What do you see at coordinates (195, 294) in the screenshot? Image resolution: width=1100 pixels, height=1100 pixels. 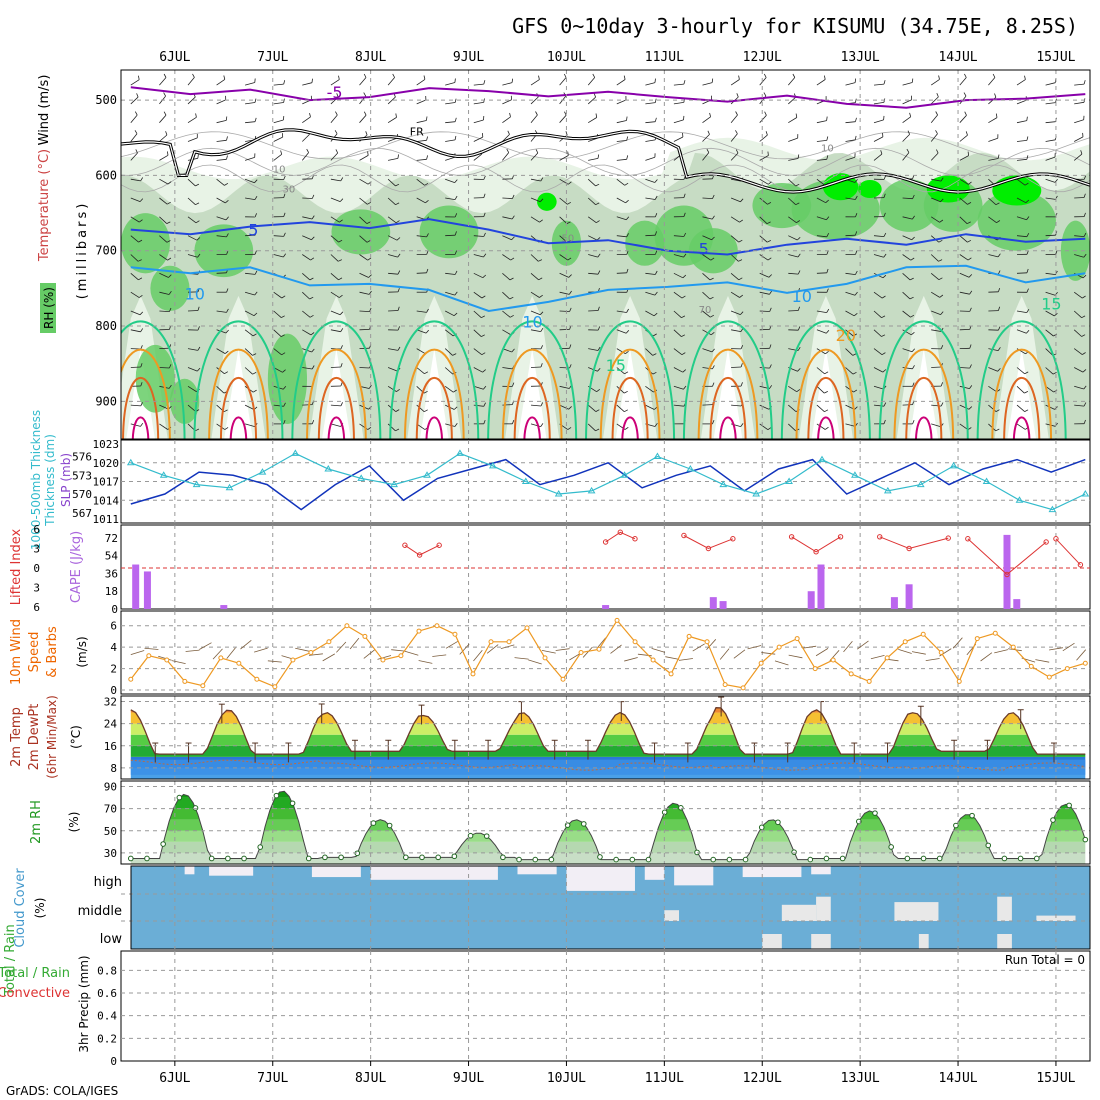 I see `temperature-label: 10` at bounding box center [195, 294].